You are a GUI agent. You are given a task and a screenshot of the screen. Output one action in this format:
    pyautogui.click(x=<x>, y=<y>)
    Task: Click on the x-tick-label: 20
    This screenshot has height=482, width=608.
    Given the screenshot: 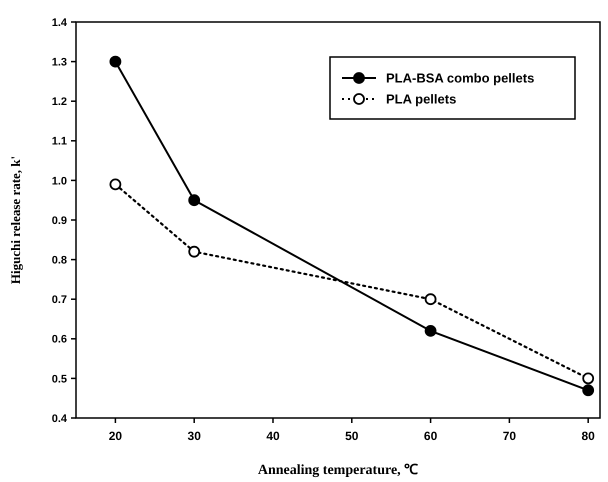 What is the action you would take?
    pyautogui.click(x=115, y=436)
    